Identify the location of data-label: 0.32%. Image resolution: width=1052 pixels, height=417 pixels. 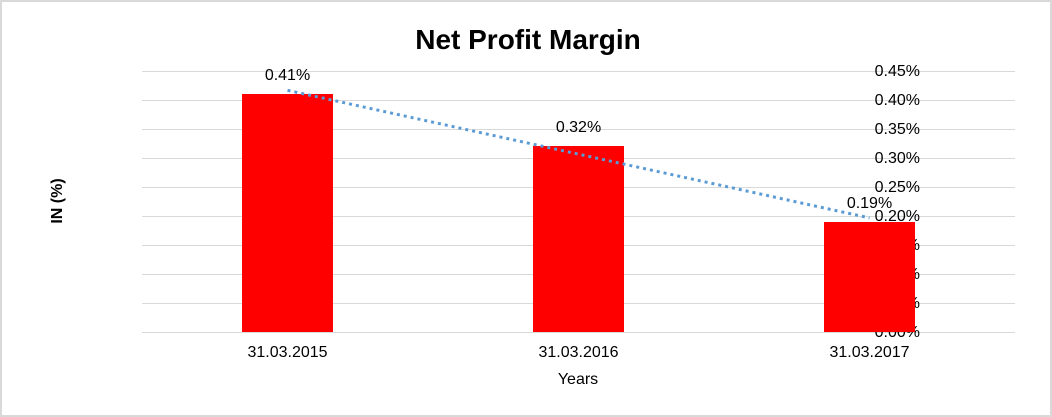
(578, 128).